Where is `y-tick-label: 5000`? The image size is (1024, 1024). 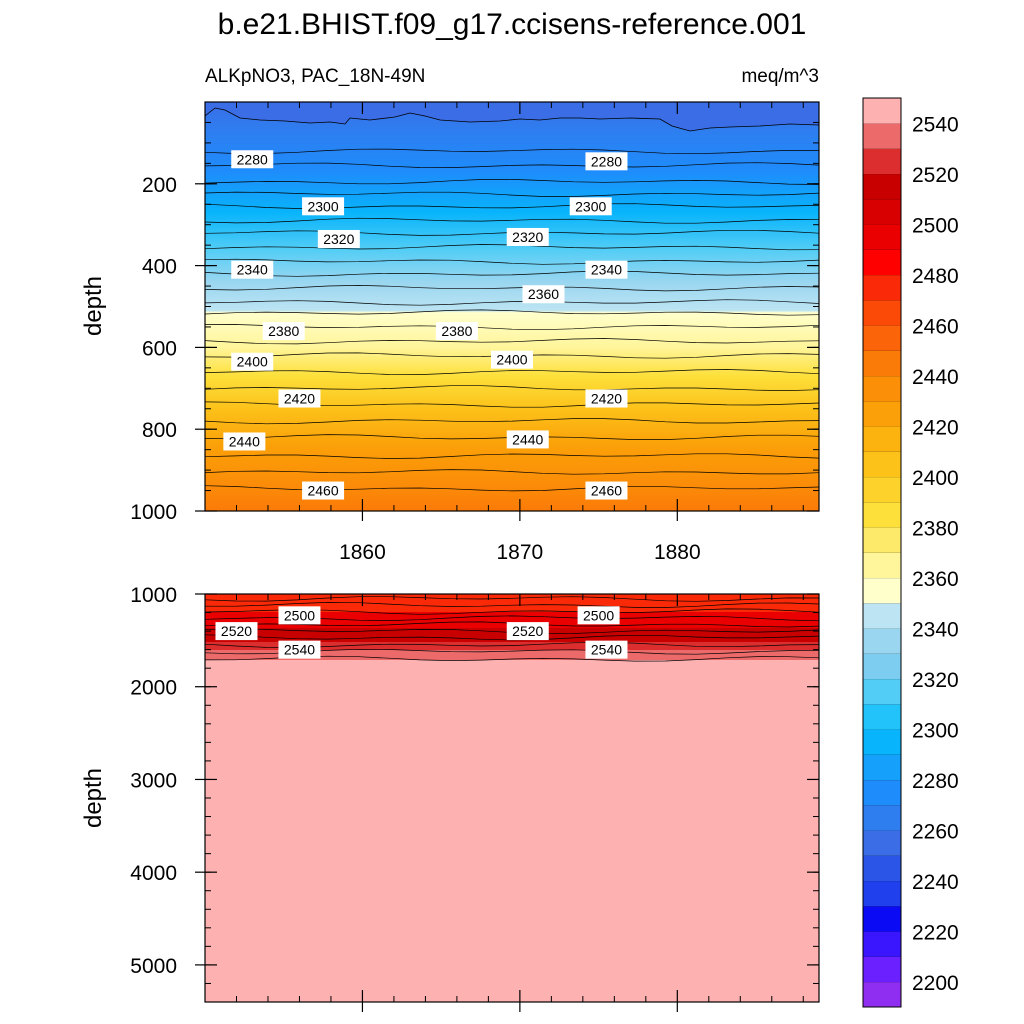 y-tick-label: 5000 is located at coordinates (153, 966).